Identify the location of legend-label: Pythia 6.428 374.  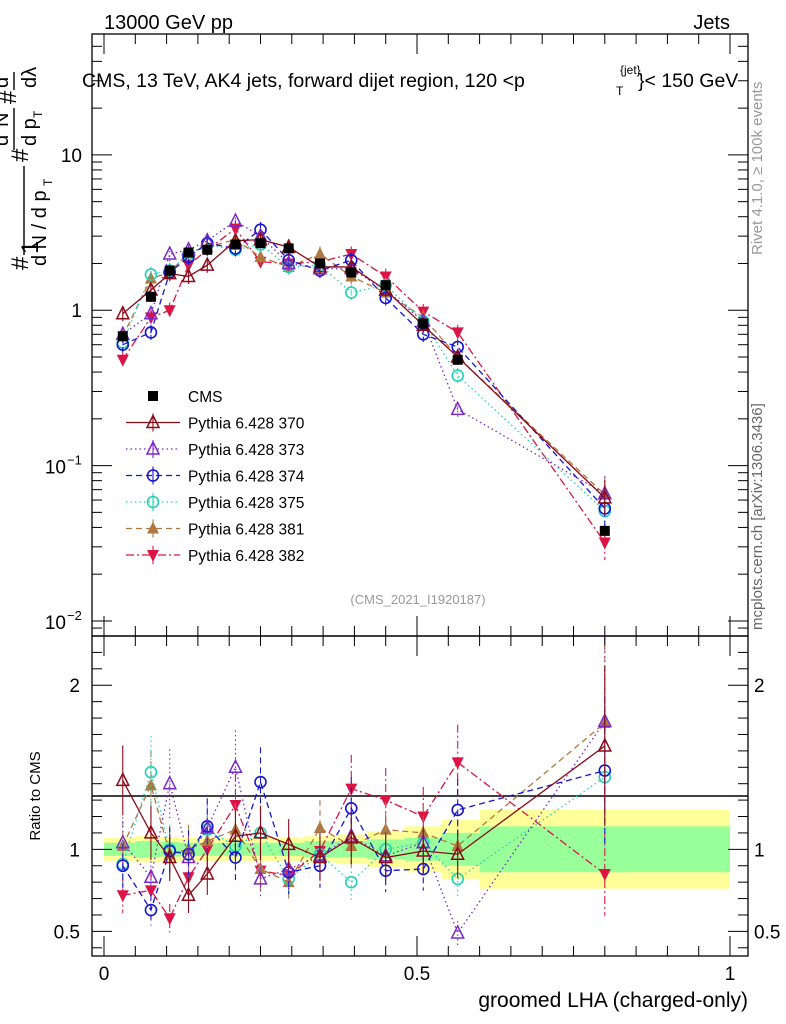
(246, 477).